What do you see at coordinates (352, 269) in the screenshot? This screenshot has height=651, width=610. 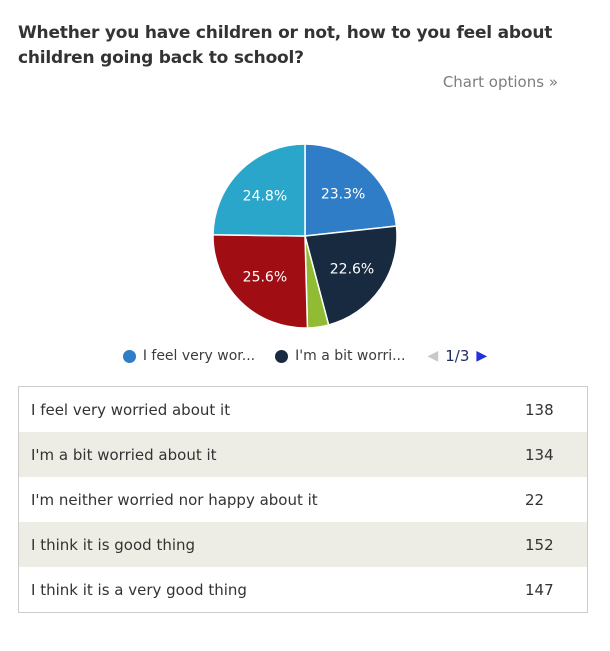 I see `pie-slice-label: 22.6%` at bounding box center [352, 269].